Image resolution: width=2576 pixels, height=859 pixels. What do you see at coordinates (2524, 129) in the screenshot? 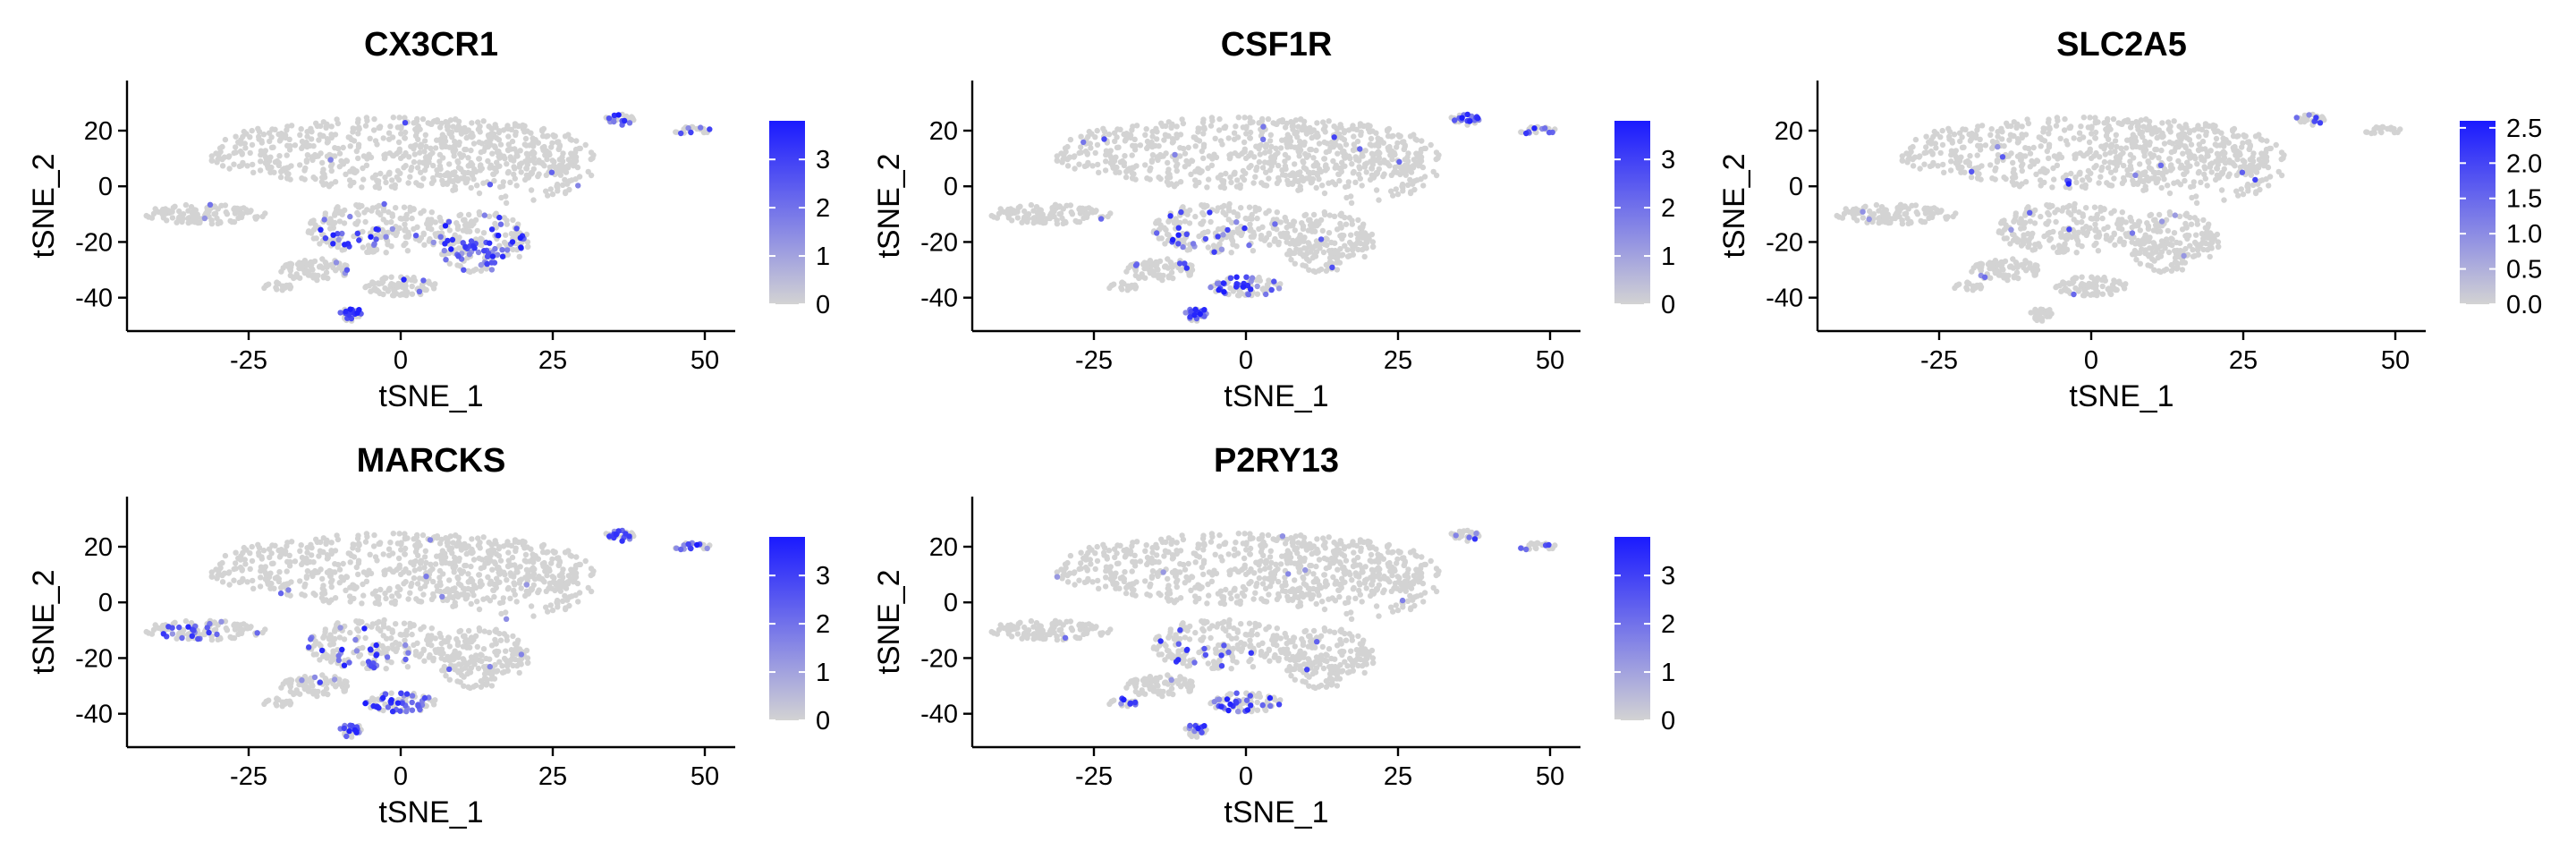
I see `colorbar-tick-label: 2.5` at bounding box center [2524, 129].